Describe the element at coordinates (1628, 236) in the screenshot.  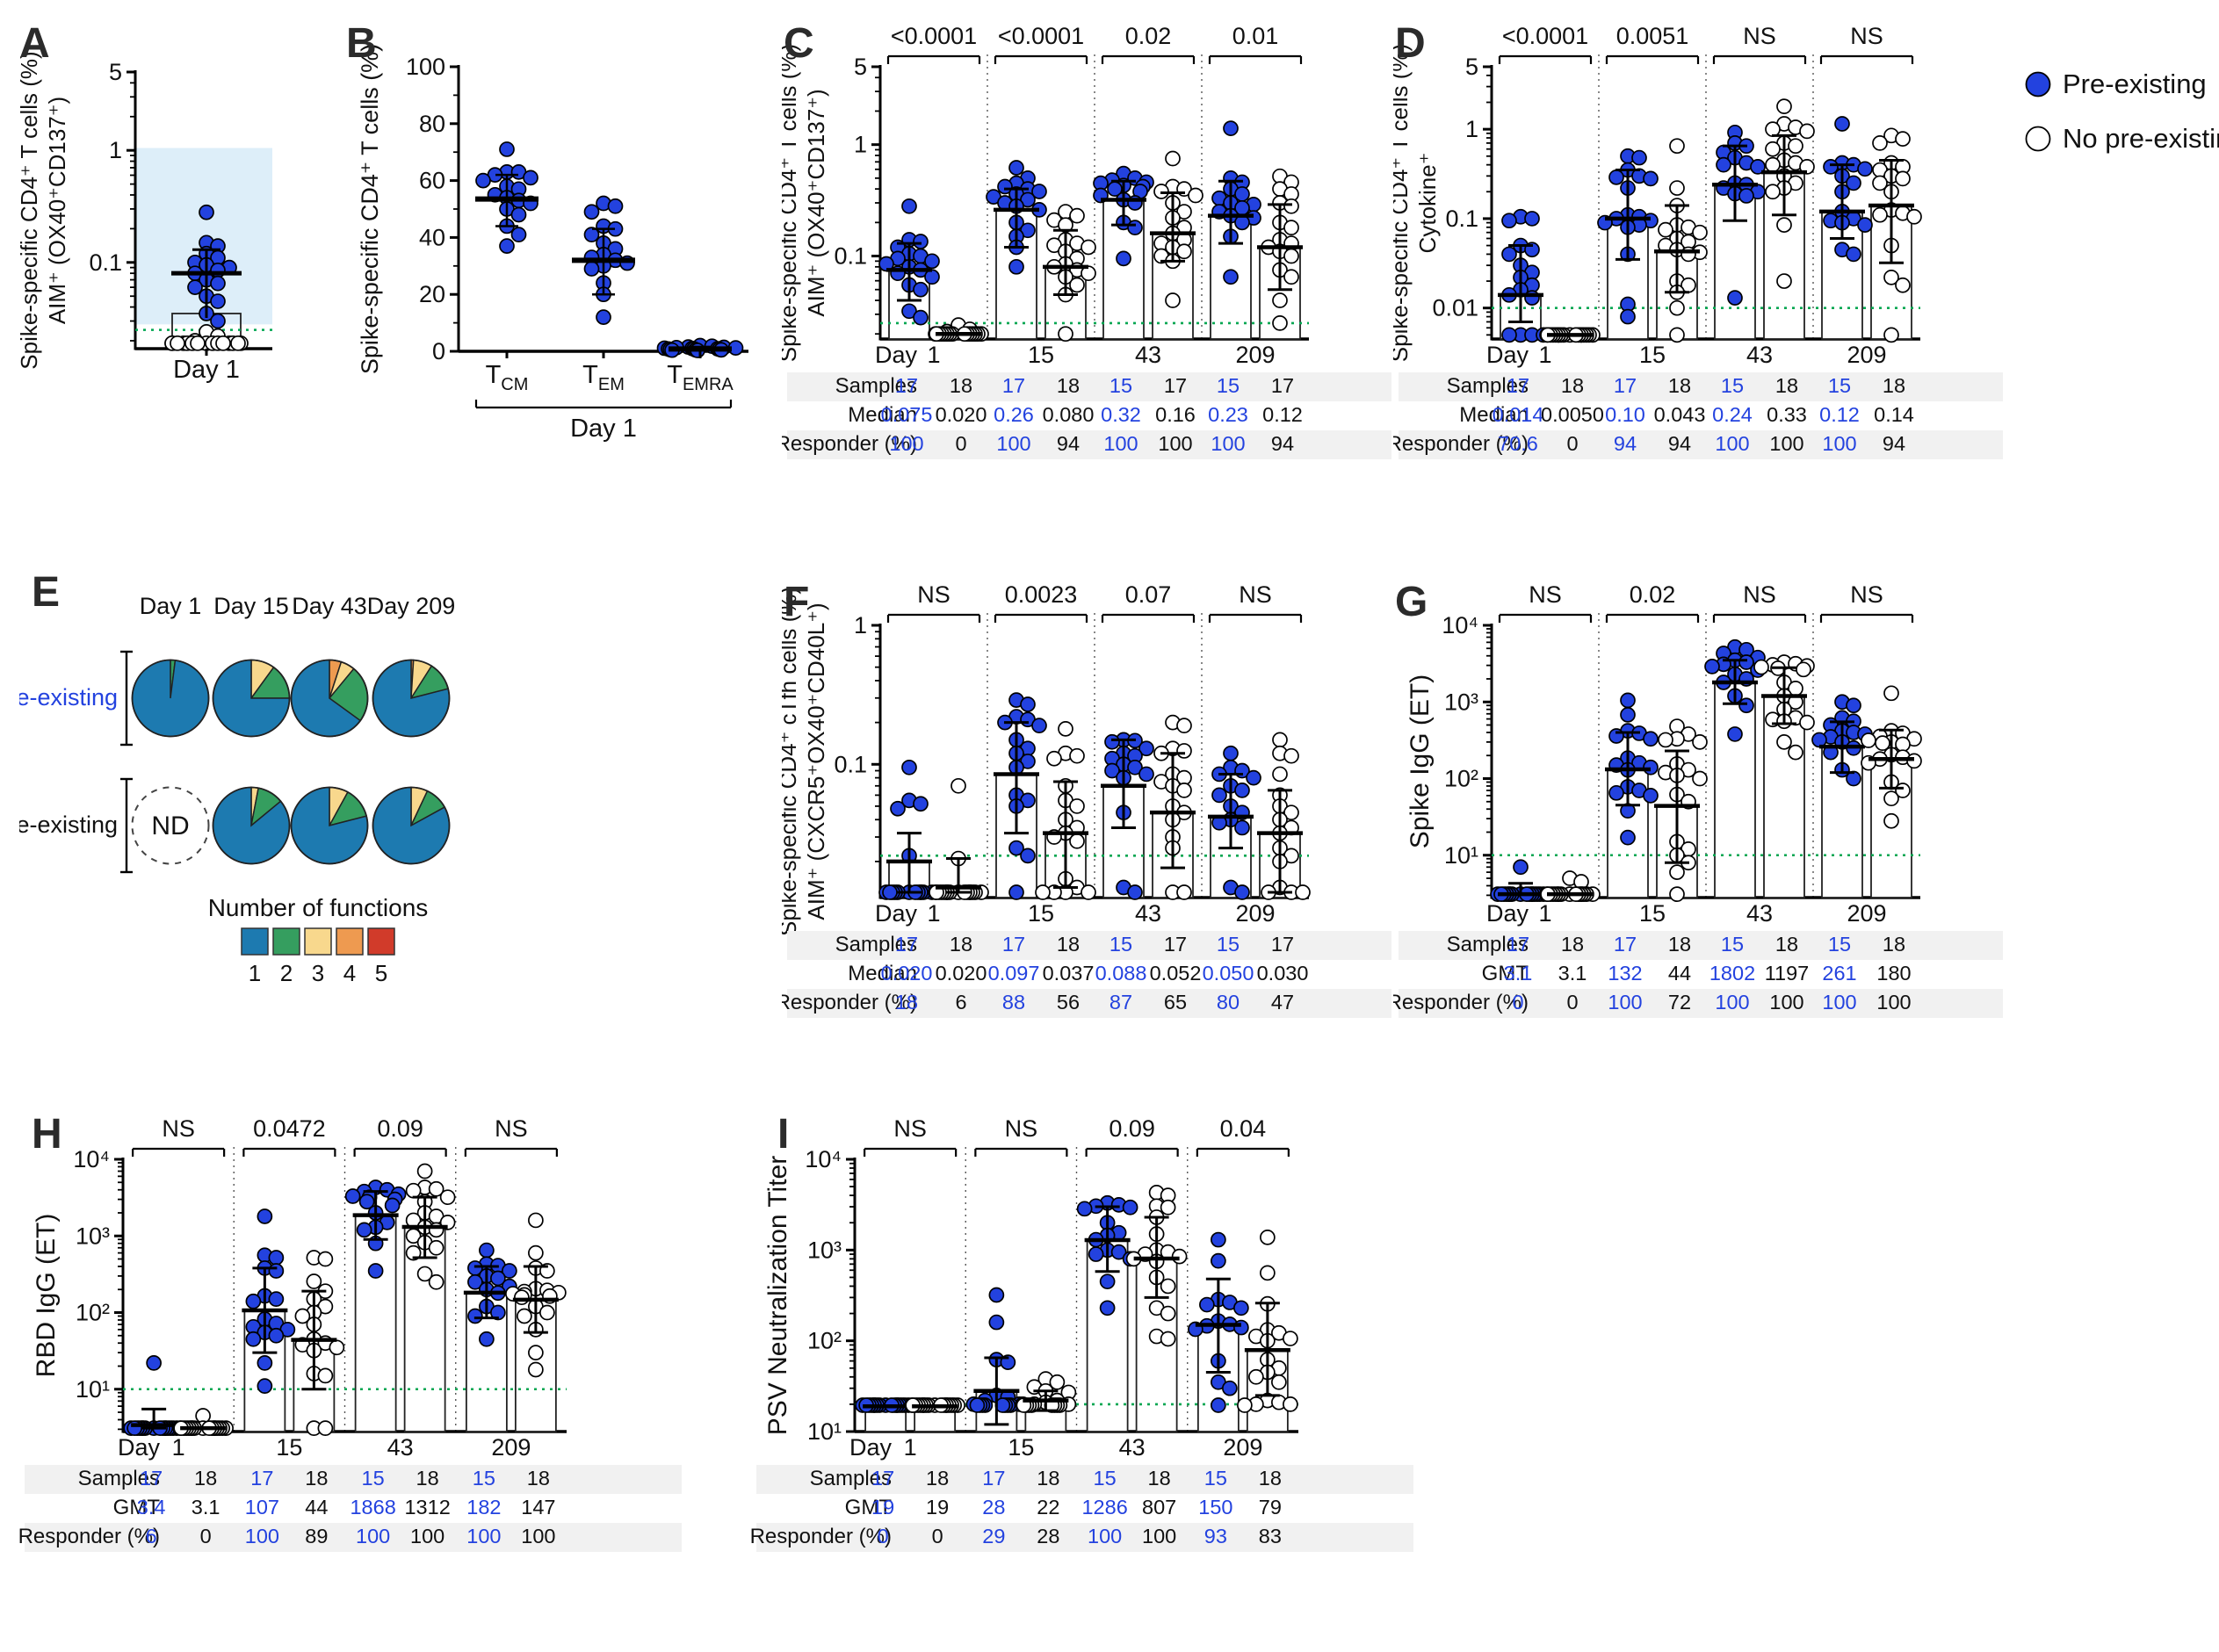
I see `series-D-day15-pre` at that location.